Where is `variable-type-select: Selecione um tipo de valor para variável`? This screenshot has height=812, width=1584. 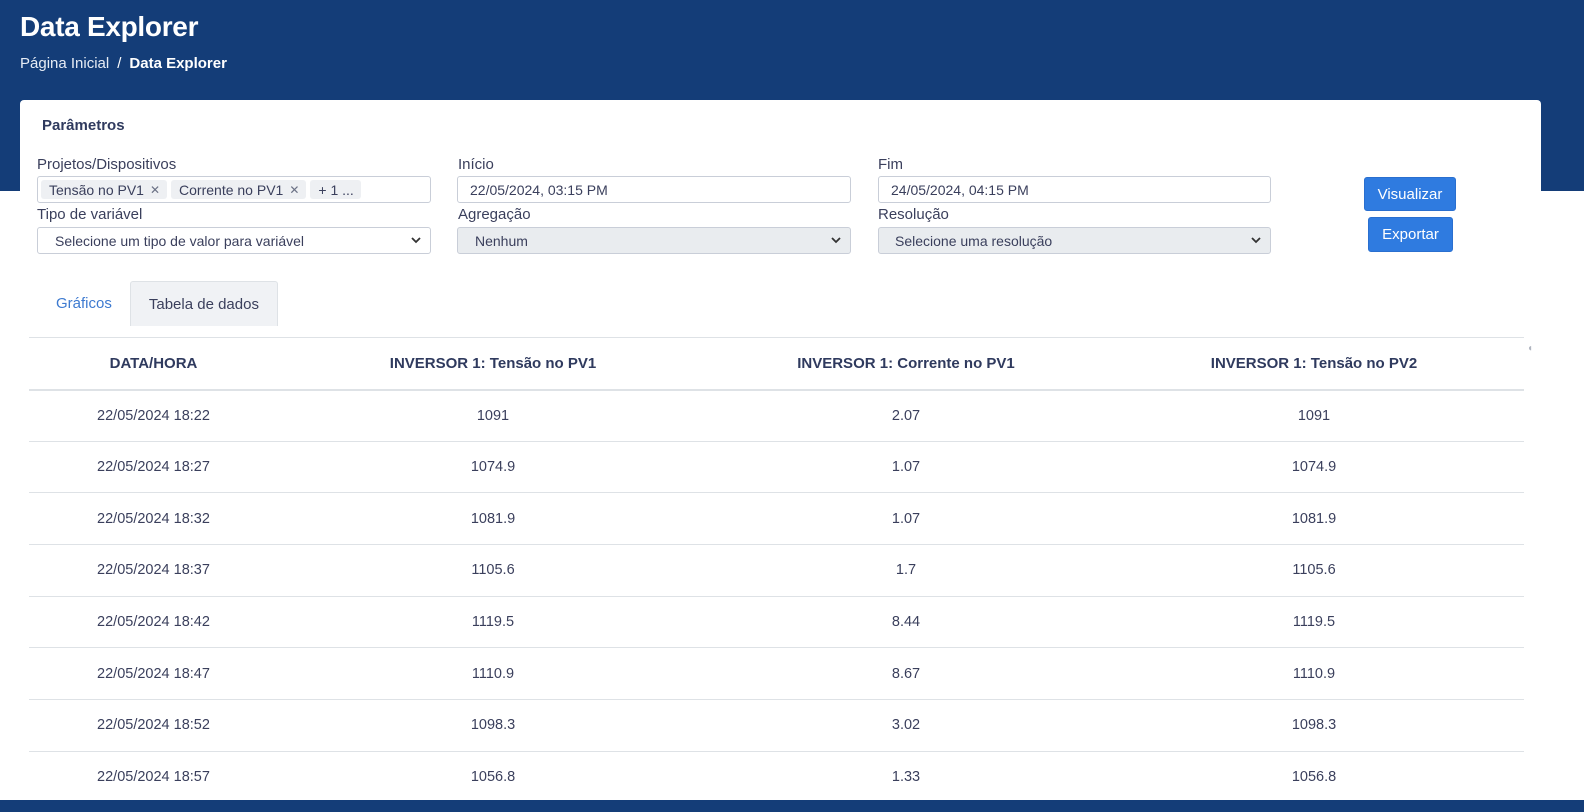 variable-type-select: Selecione um tipo de valor para variável is located at coordinates (234, 240).